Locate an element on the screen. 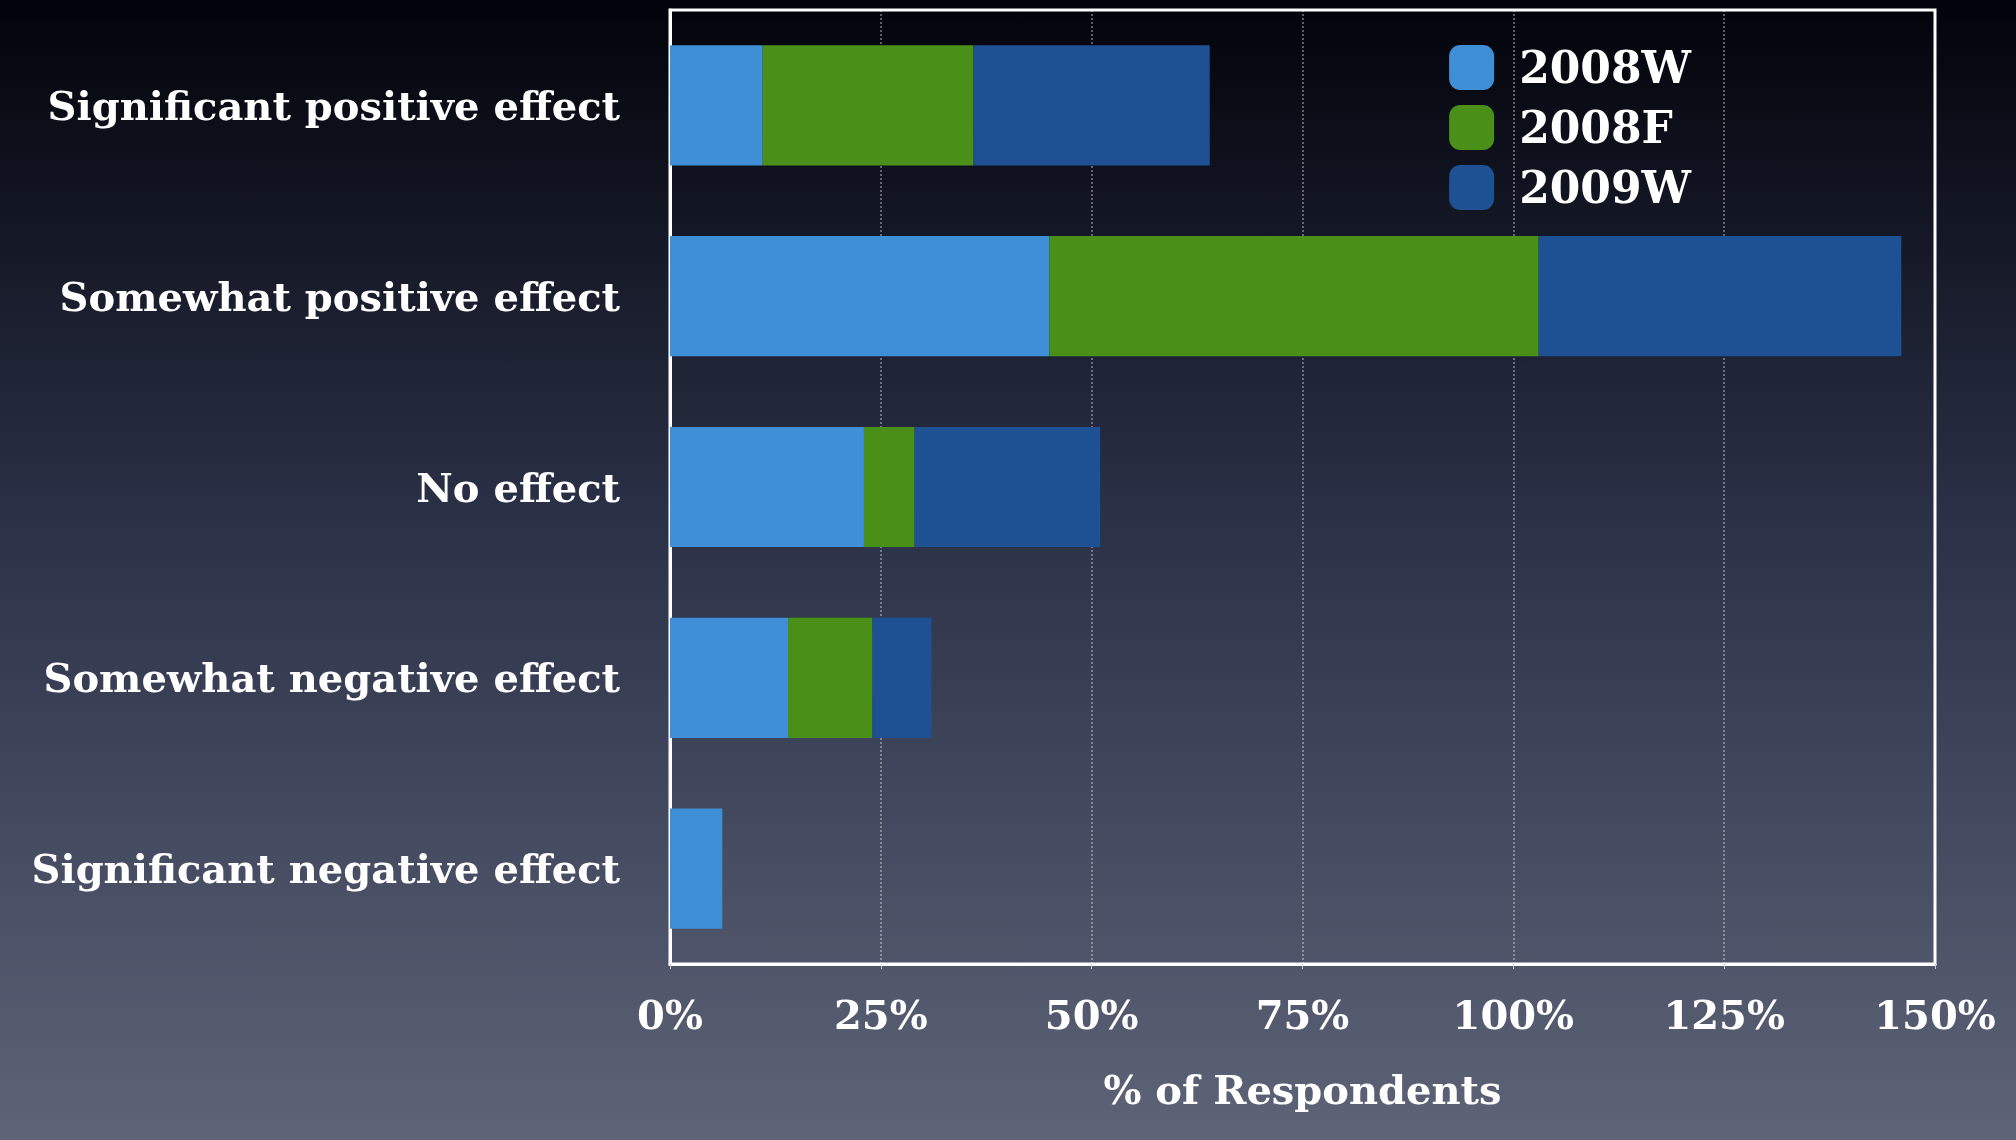 The height and width of the screenshot is (1140, 2016). x-tick-label: 125% is located at coordinates (1724, 1014).